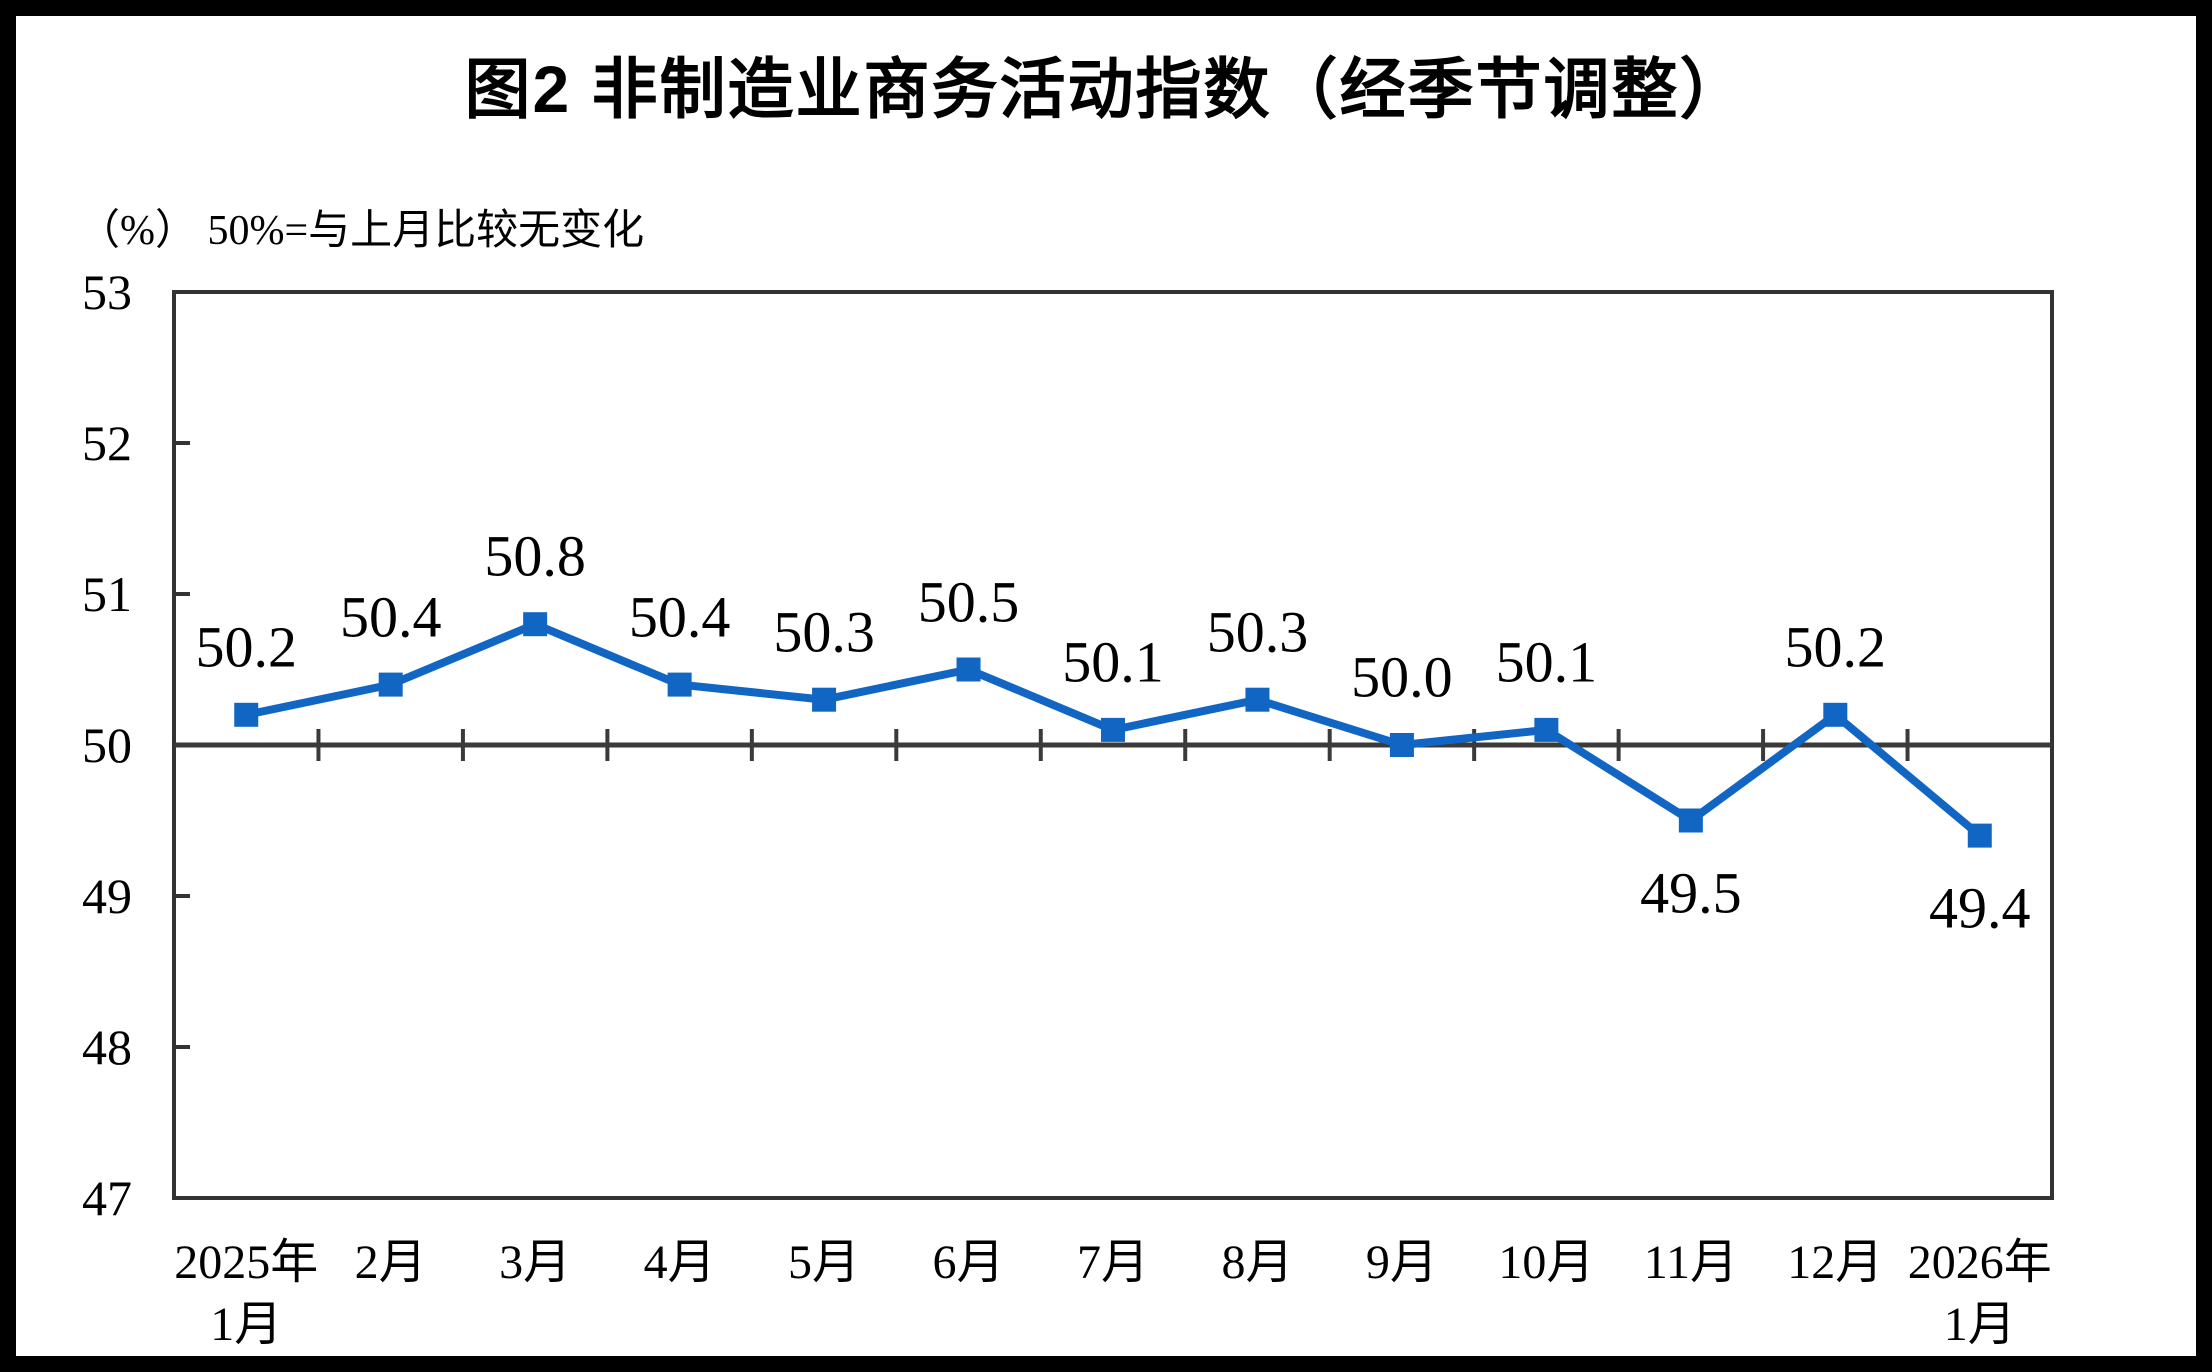 The image size is (2212, 1372). What do you see at coordinates (535, 1262) in the screenshot?
I see `x-axis-label: 3月` at bounding box center [535, 1262].